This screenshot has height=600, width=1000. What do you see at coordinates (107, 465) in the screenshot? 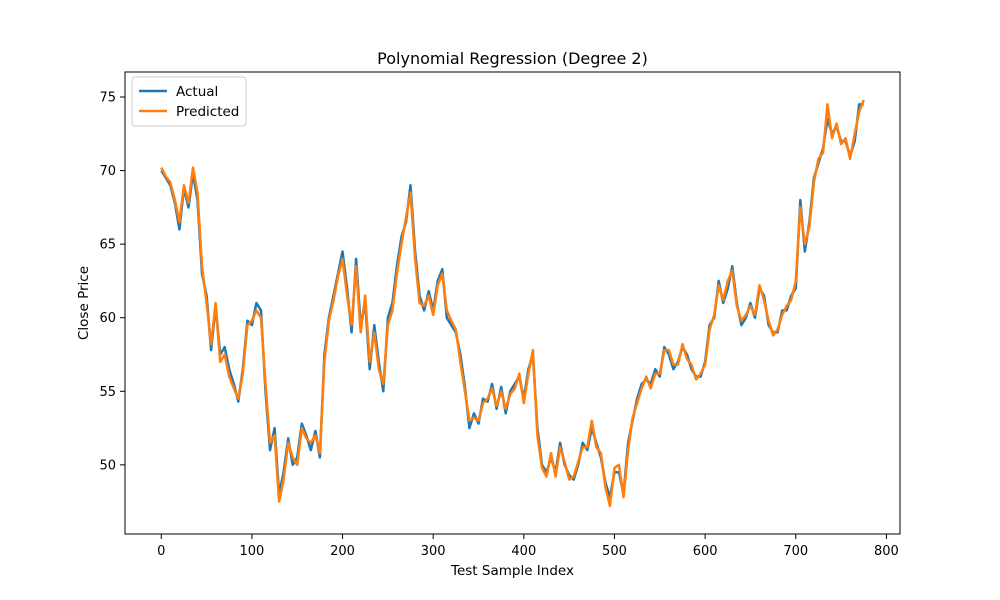
I see `y-tick-label: 50` at bounding box center [107, 465].